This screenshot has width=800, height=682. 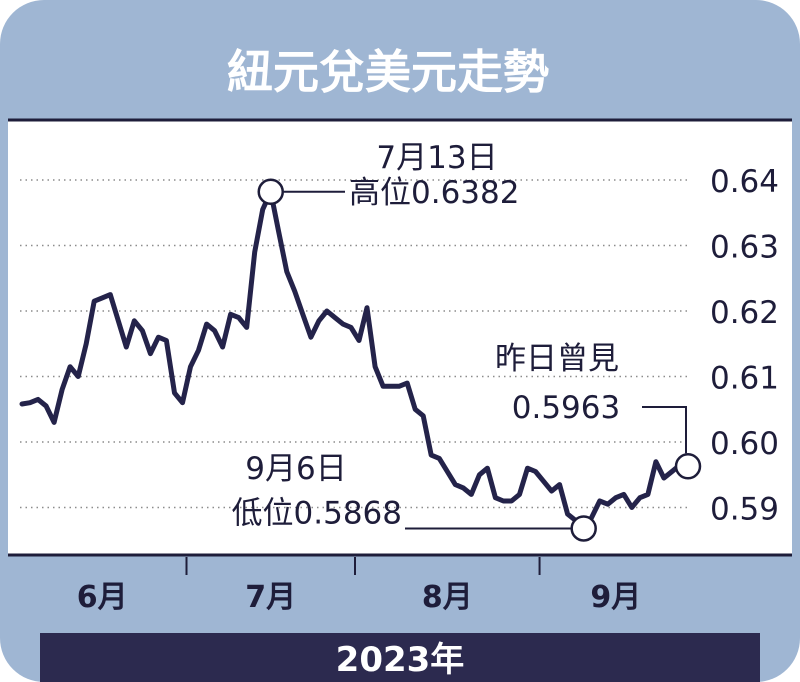 What do you see at coordinates (664, 430) in the screenshot?
I see `leader-line` at bounding box center [664, 430].